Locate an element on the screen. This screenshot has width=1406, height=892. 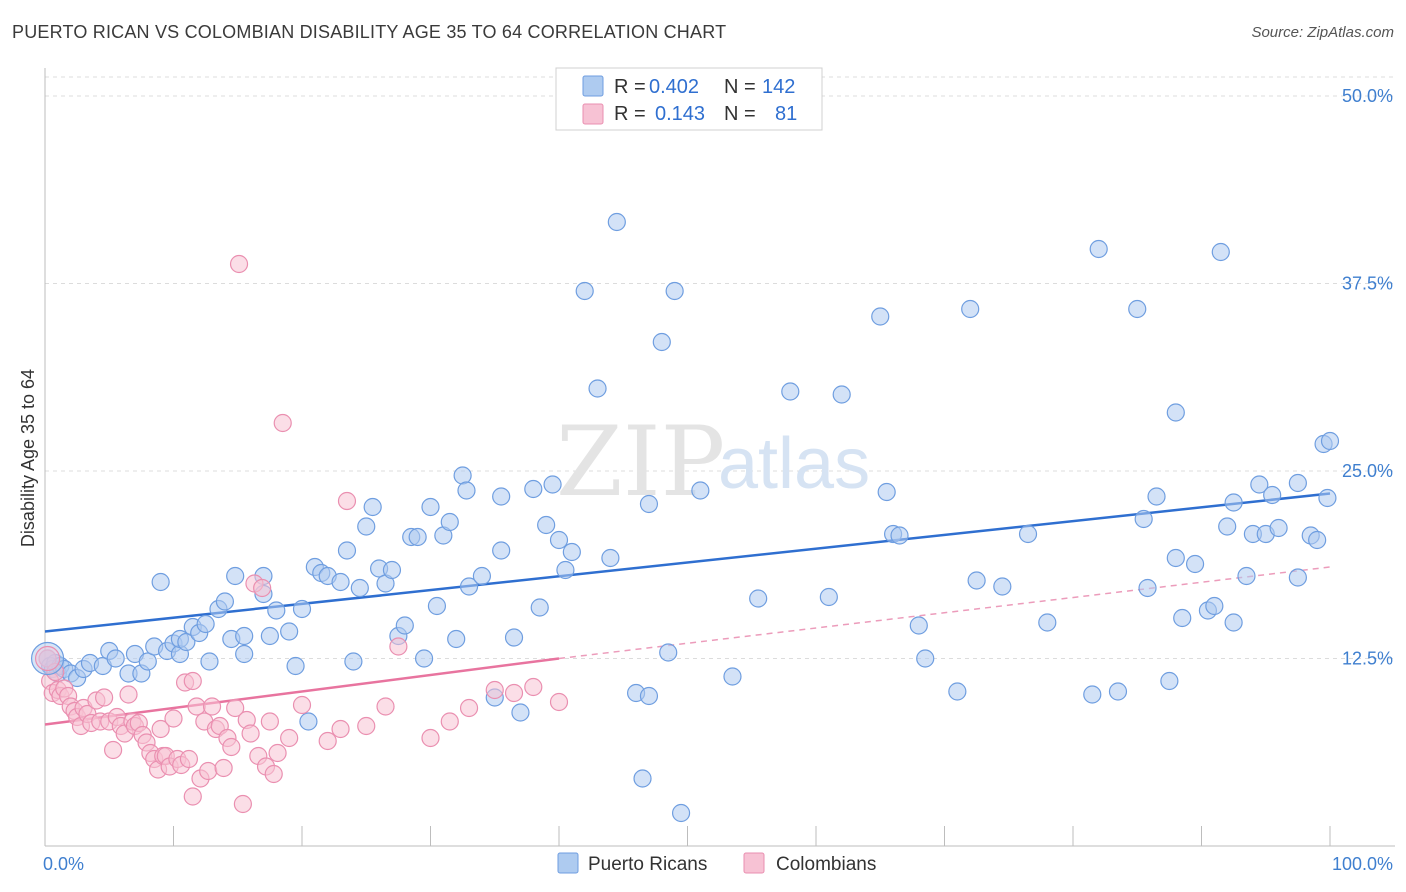
x-tick-labels: 0.0% 100.0% is located at coordinates (718, 864).